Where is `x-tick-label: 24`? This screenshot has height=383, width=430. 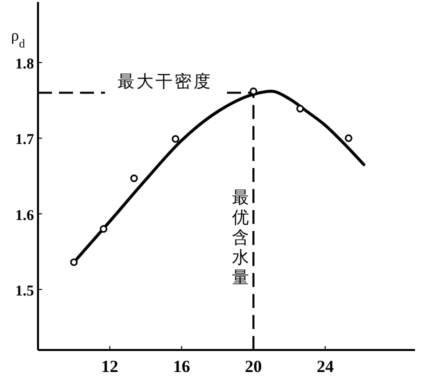 x-tick-label: 24 is located at coordinates (325, 366).